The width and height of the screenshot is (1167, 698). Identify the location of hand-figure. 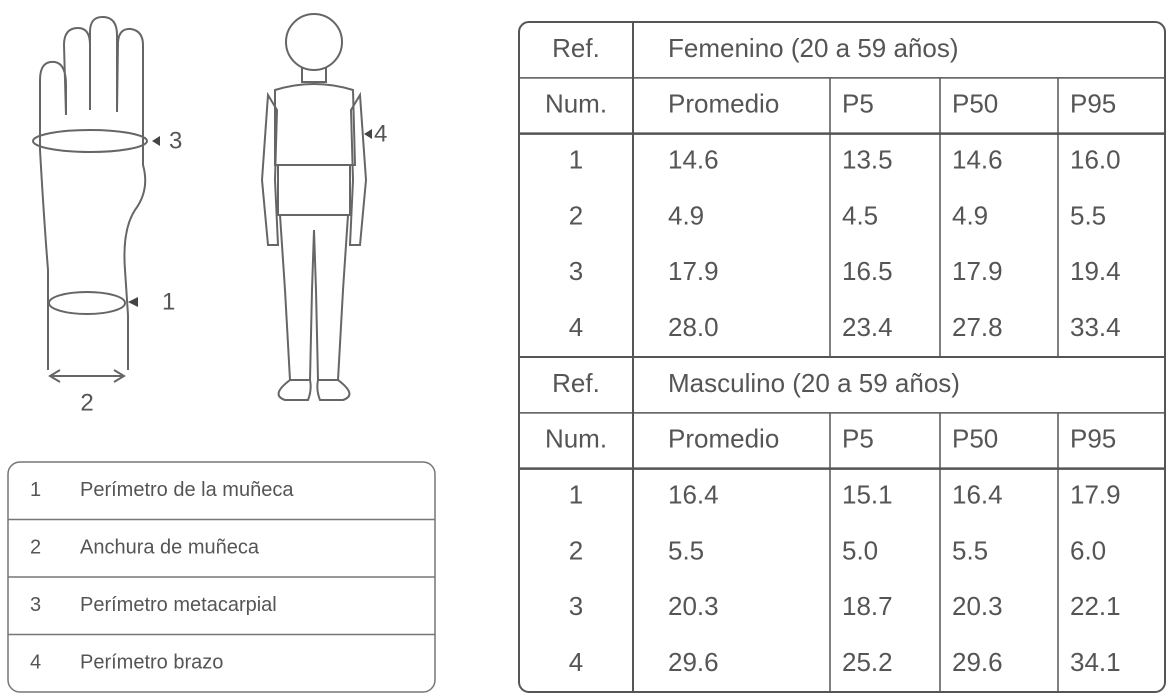
(90, 199).